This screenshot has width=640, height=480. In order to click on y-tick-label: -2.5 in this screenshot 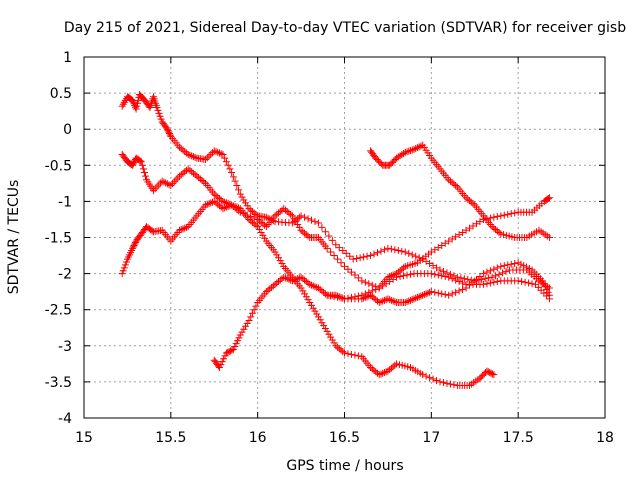, I will do `click(58, 311)`.